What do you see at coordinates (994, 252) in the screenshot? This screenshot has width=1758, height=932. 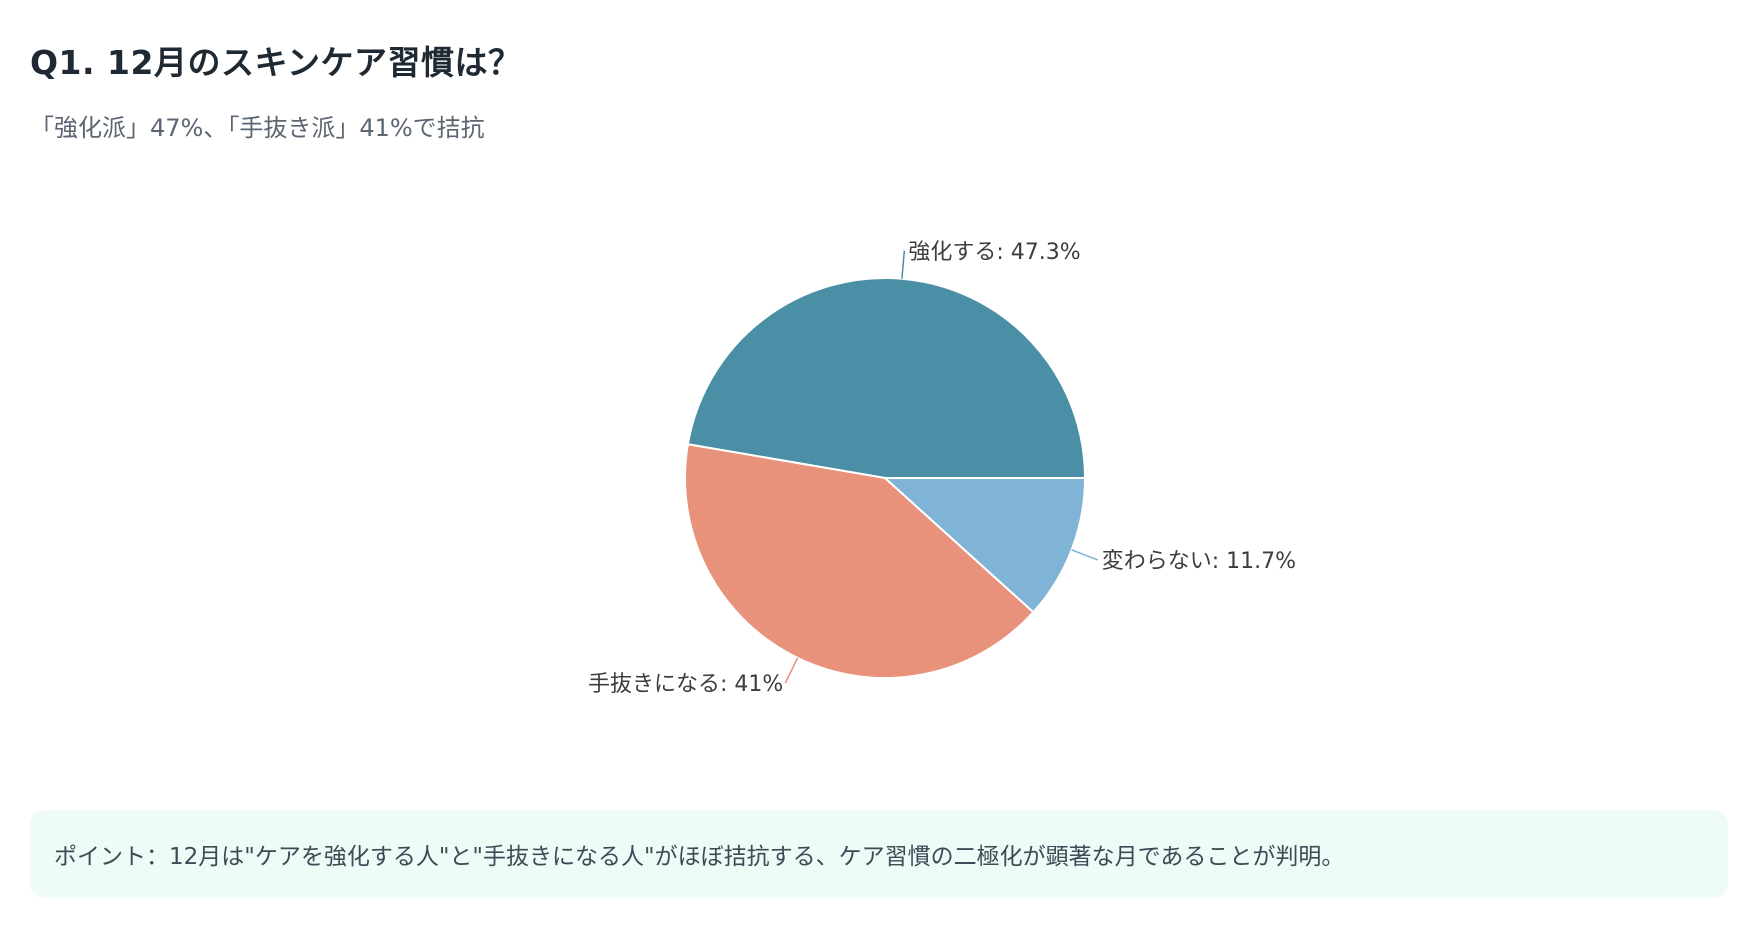 I see `slice-label-1: 強化する: 47.3%` at bounding box center [994, 252].